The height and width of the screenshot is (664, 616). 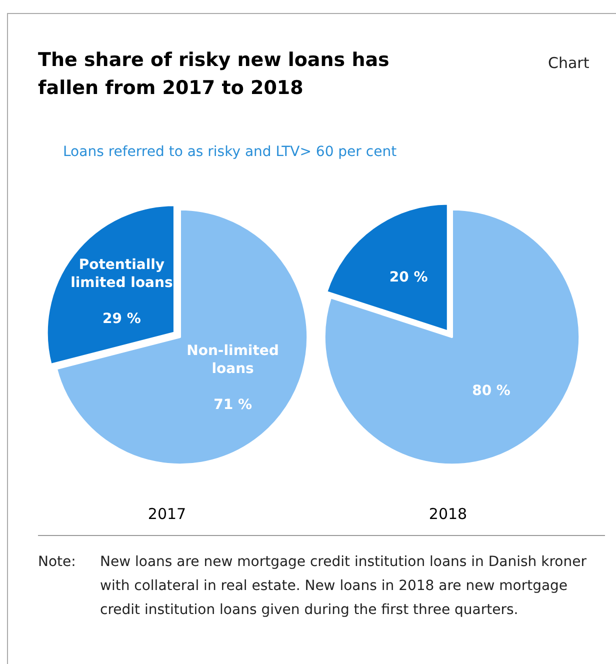 What do you see at coordinates (214, 74) in the screenshot?
I see `chart-title: The share of risky new loans has fallen from 2017 to 2018` at bounding box center [214, 74].